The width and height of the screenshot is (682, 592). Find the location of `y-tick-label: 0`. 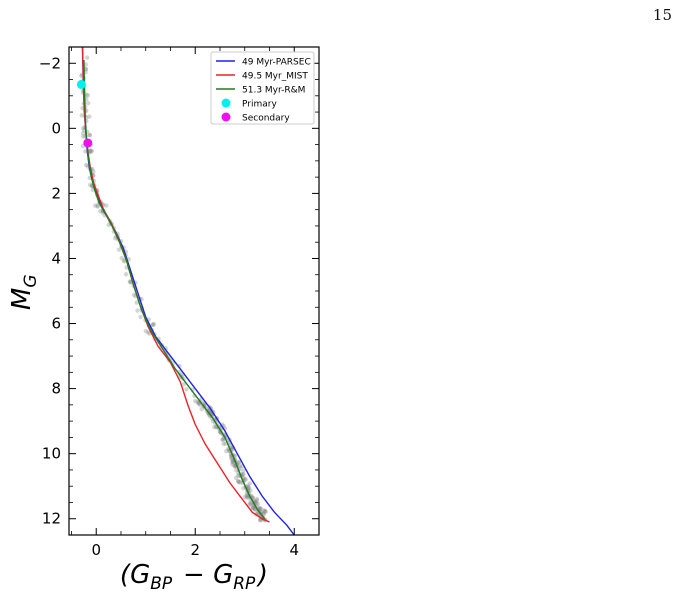

y-tick-label: 0 is located at coordinates (56, 128).